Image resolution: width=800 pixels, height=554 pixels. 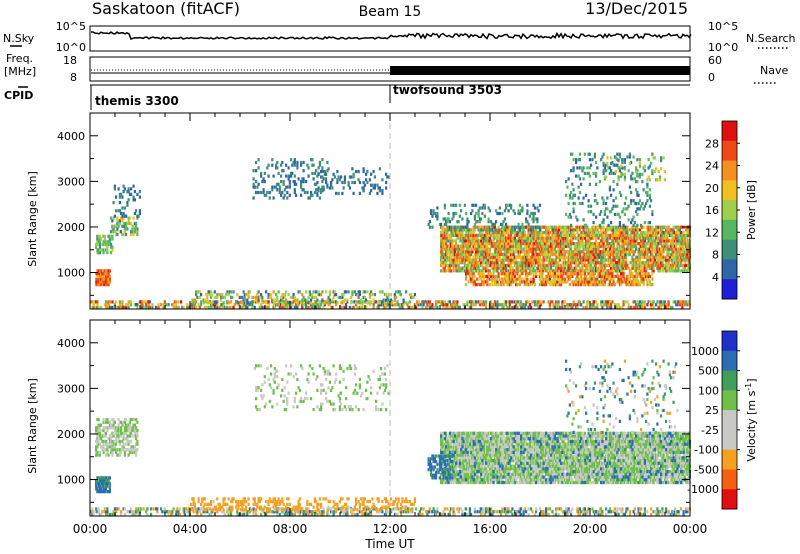 I want to click on nave-tick-top: 60, so click(x=715, y=60).